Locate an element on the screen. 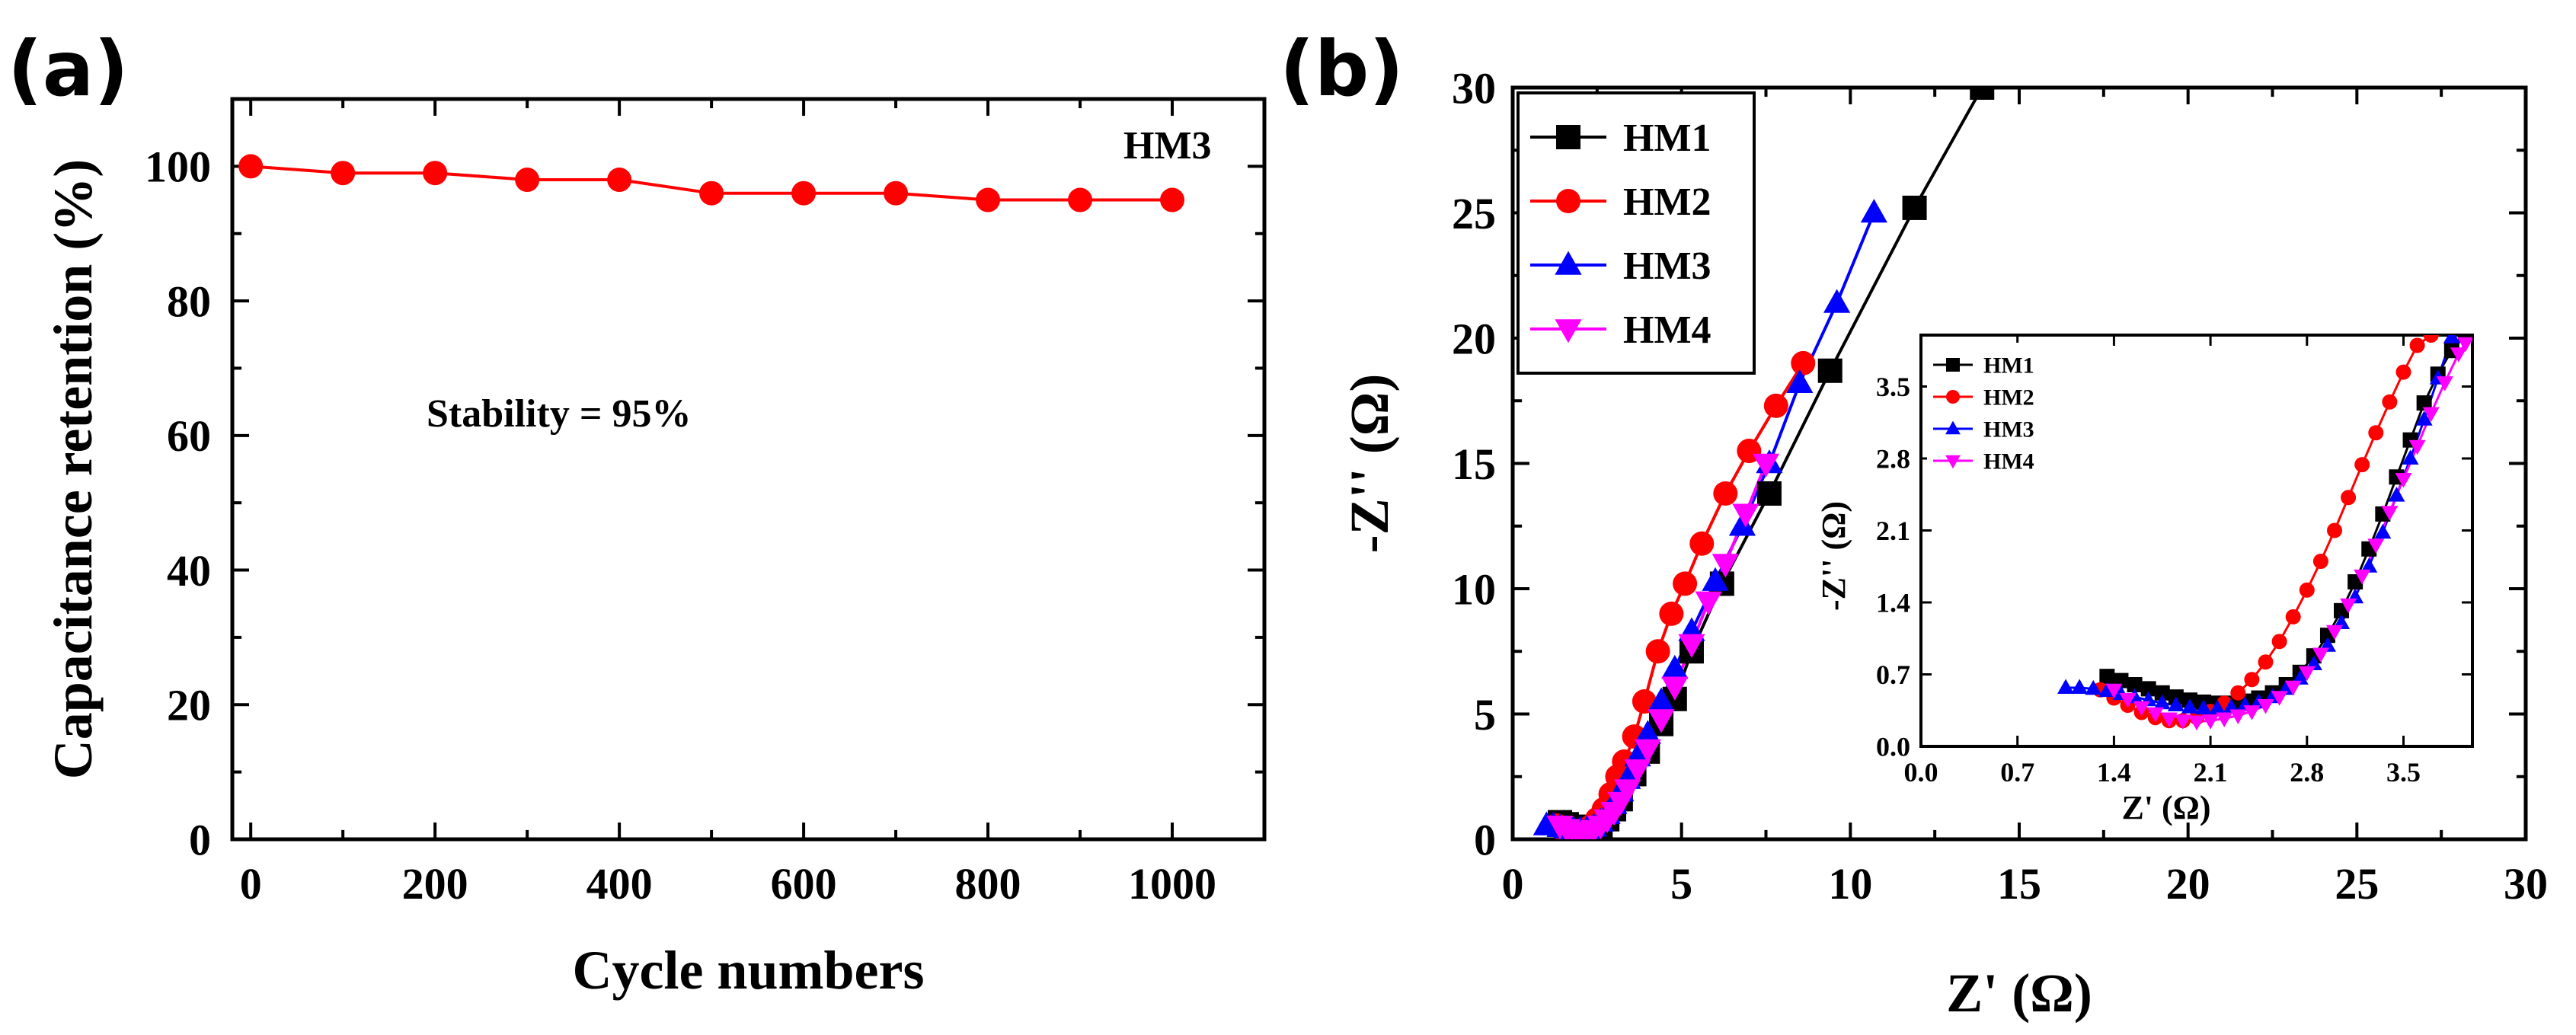 The width and height of the screenshot is (2576, 1035). x-tick-label: 0.7 is located at coordinates (2017, 772).